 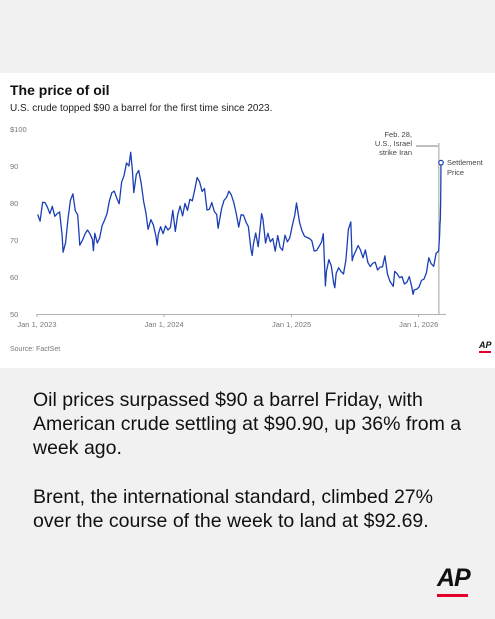 I want to click on settlement-price-label: Settlement, so click(x=465, y=162).